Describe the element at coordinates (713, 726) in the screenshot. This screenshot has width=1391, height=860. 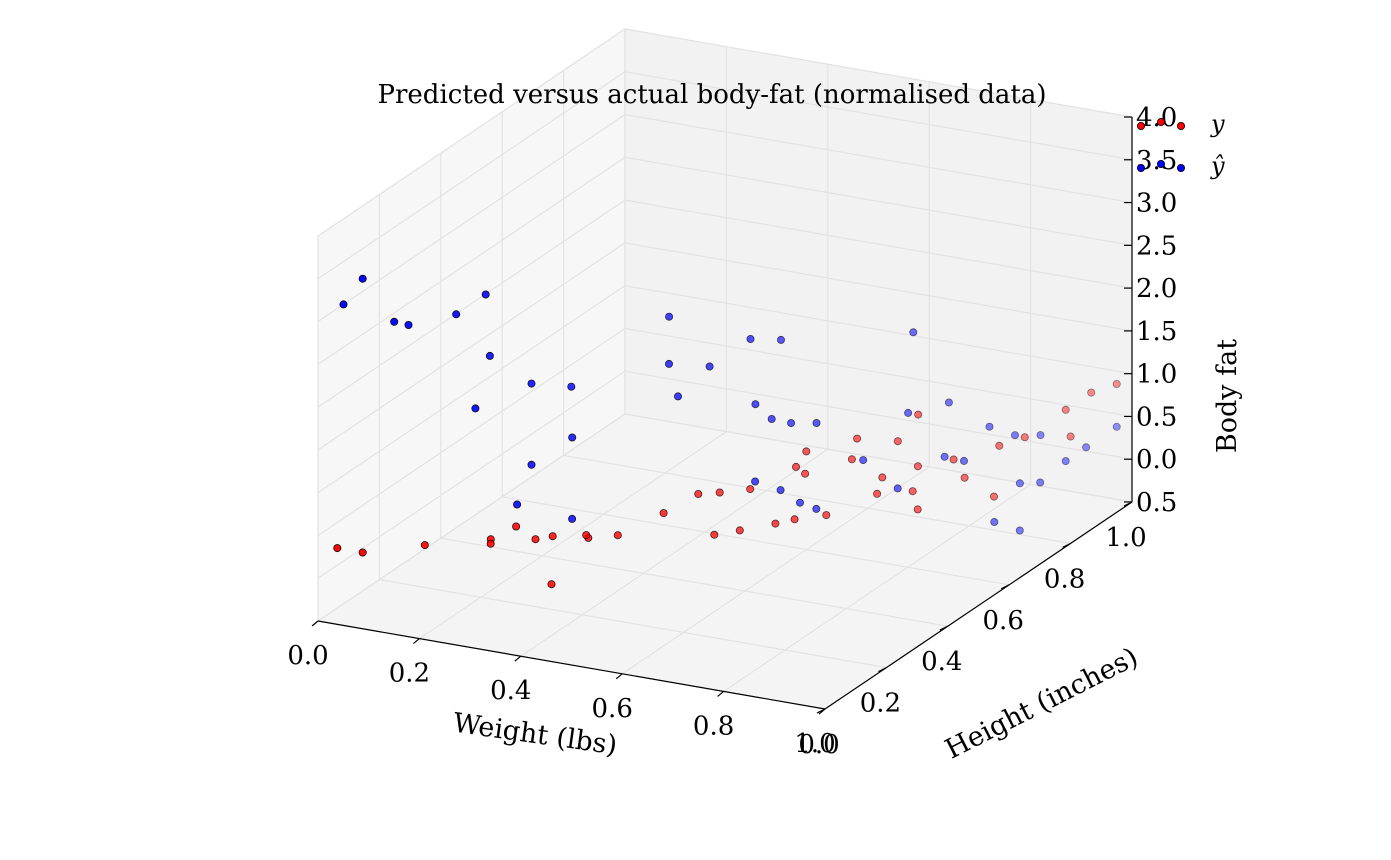
I see `x-tick-label: 0.8` at that location.